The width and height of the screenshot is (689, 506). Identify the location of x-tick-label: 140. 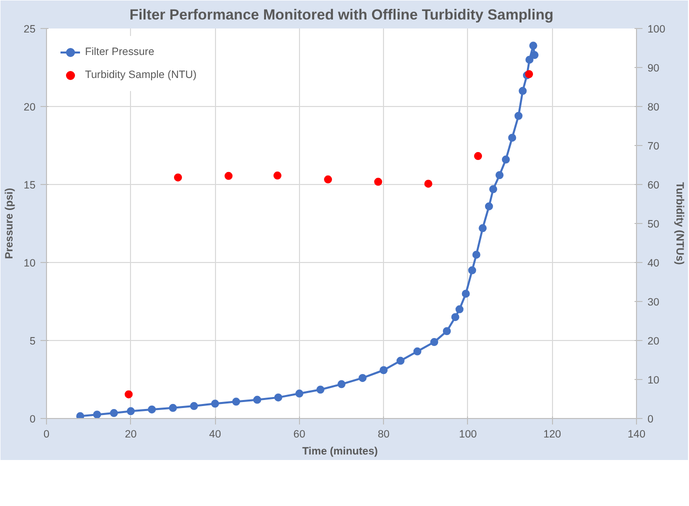
(637, 434).